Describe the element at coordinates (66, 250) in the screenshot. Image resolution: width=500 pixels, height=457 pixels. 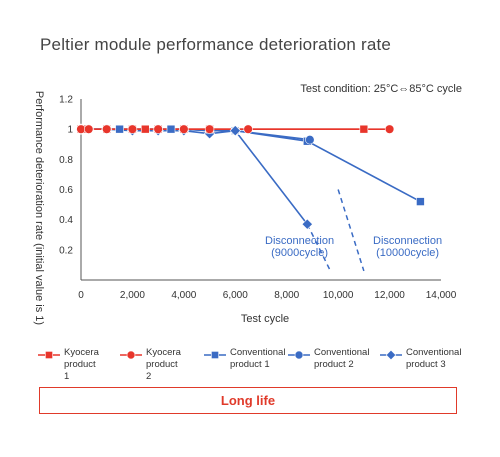
I see `y-tick-label: 0.2` at that location.